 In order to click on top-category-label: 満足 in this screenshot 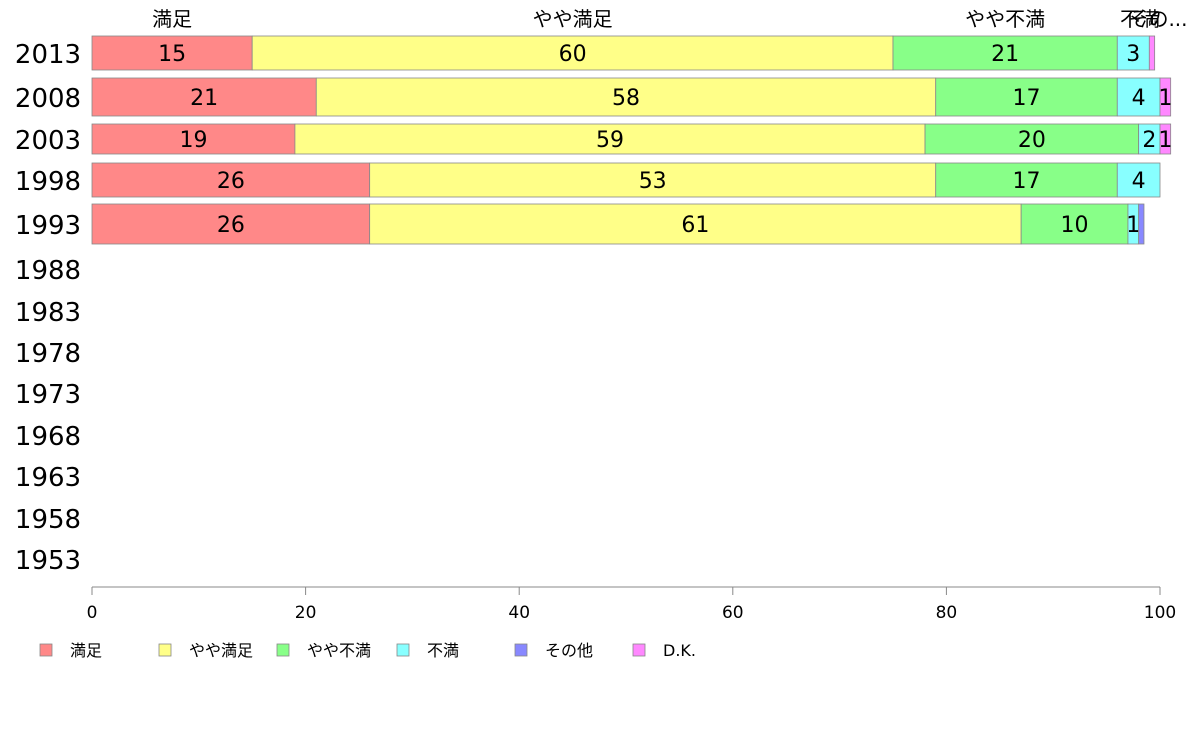, I will do `click(172, 19)`.